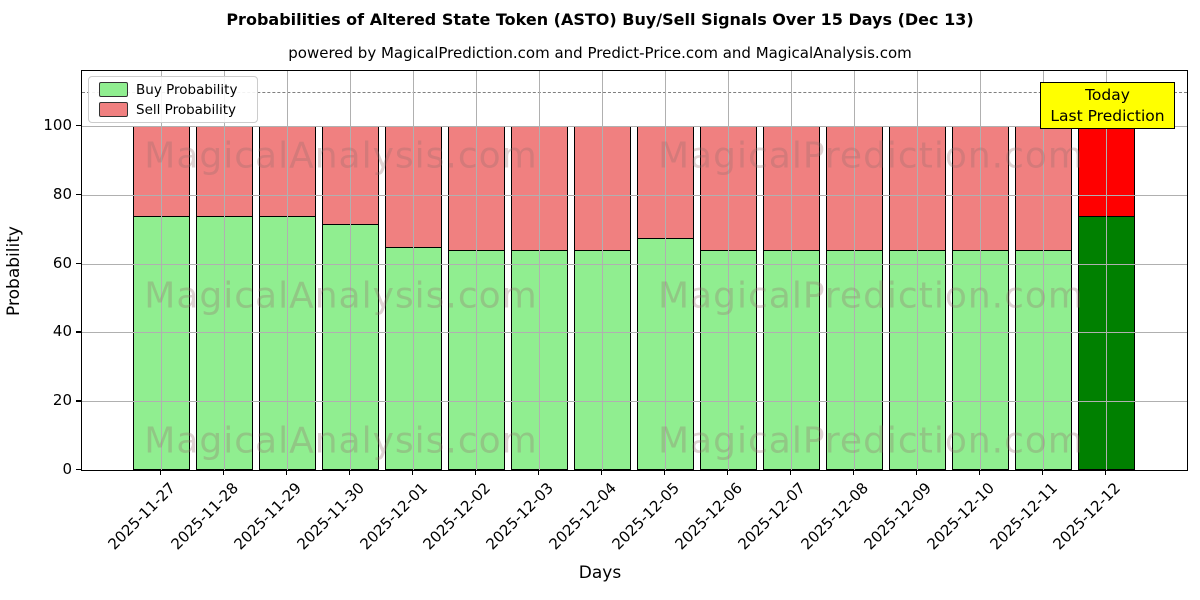  Describe the element at coordinates (187, 89) in the screenshot. I see `legend-buy-label: Buy Probability` at that location.